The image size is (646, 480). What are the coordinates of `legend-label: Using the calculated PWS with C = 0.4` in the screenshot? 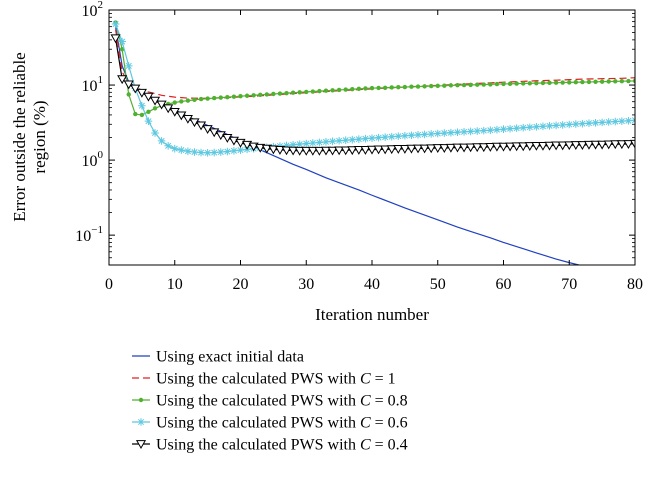 It's located at (282, 445).